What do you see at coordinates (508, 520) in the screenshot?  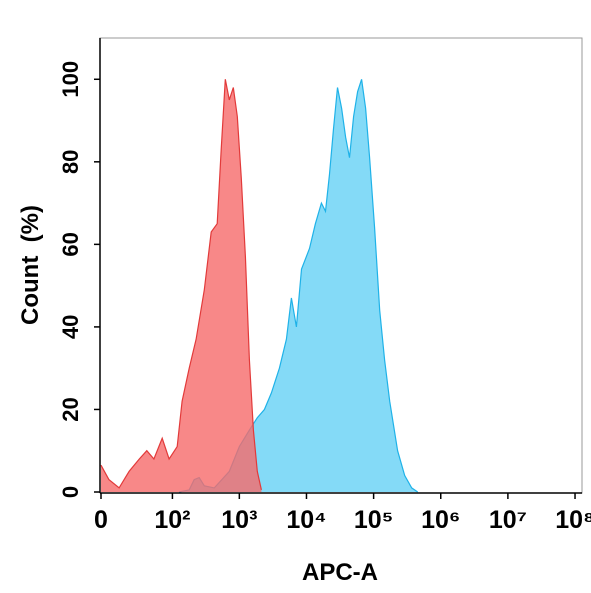 I see `x-tick-label: 10⁷` at bounding box center [508, 520].